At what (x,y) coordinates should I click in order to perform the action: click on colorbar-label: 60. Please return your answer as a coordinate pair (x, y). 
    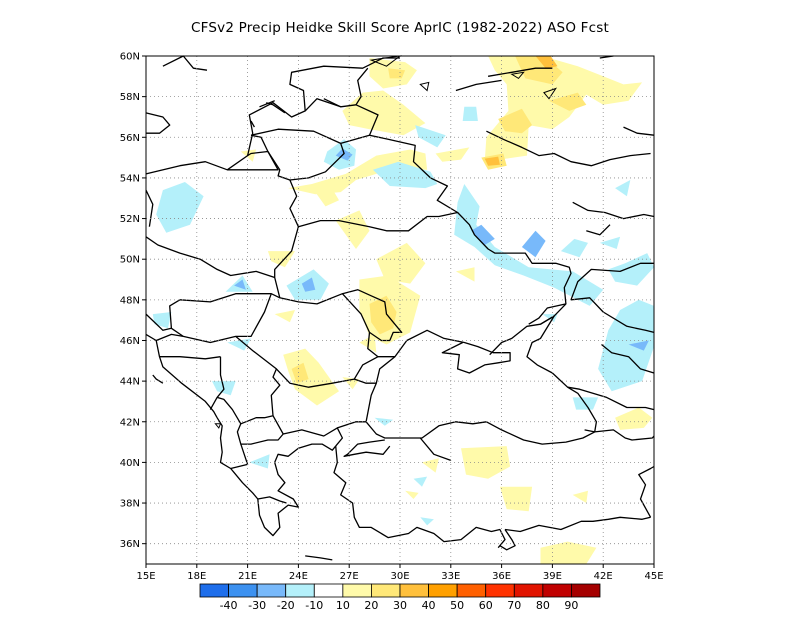
    Looking at the image, I should click on (486, 605).